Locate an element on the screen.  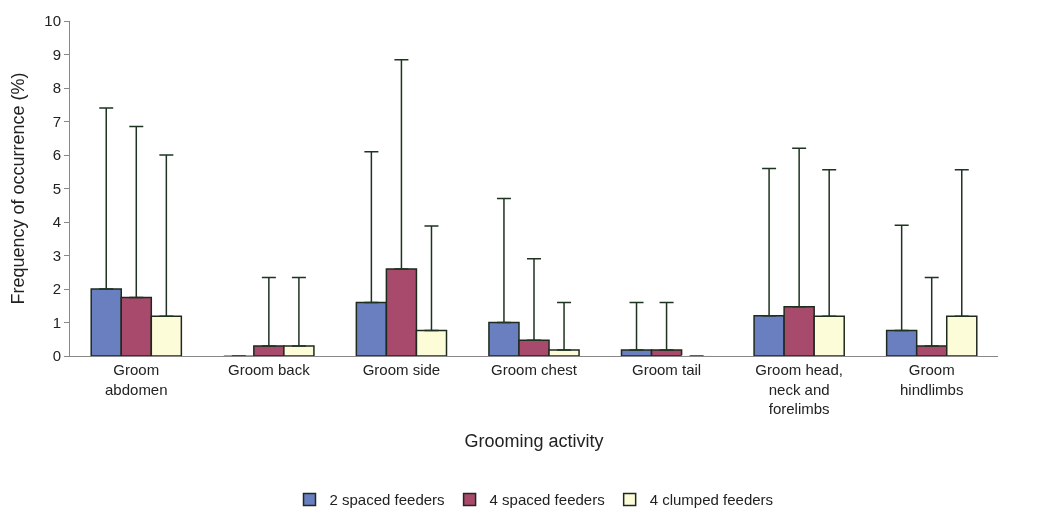
y-tick-label: 4 is located at coordinates (56, 222).